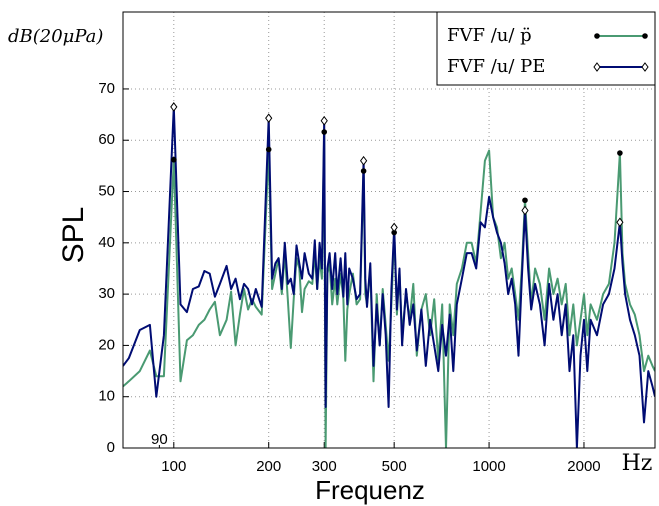  I want to click on y-unit-label: dB(20μPa), so click(55, 36).